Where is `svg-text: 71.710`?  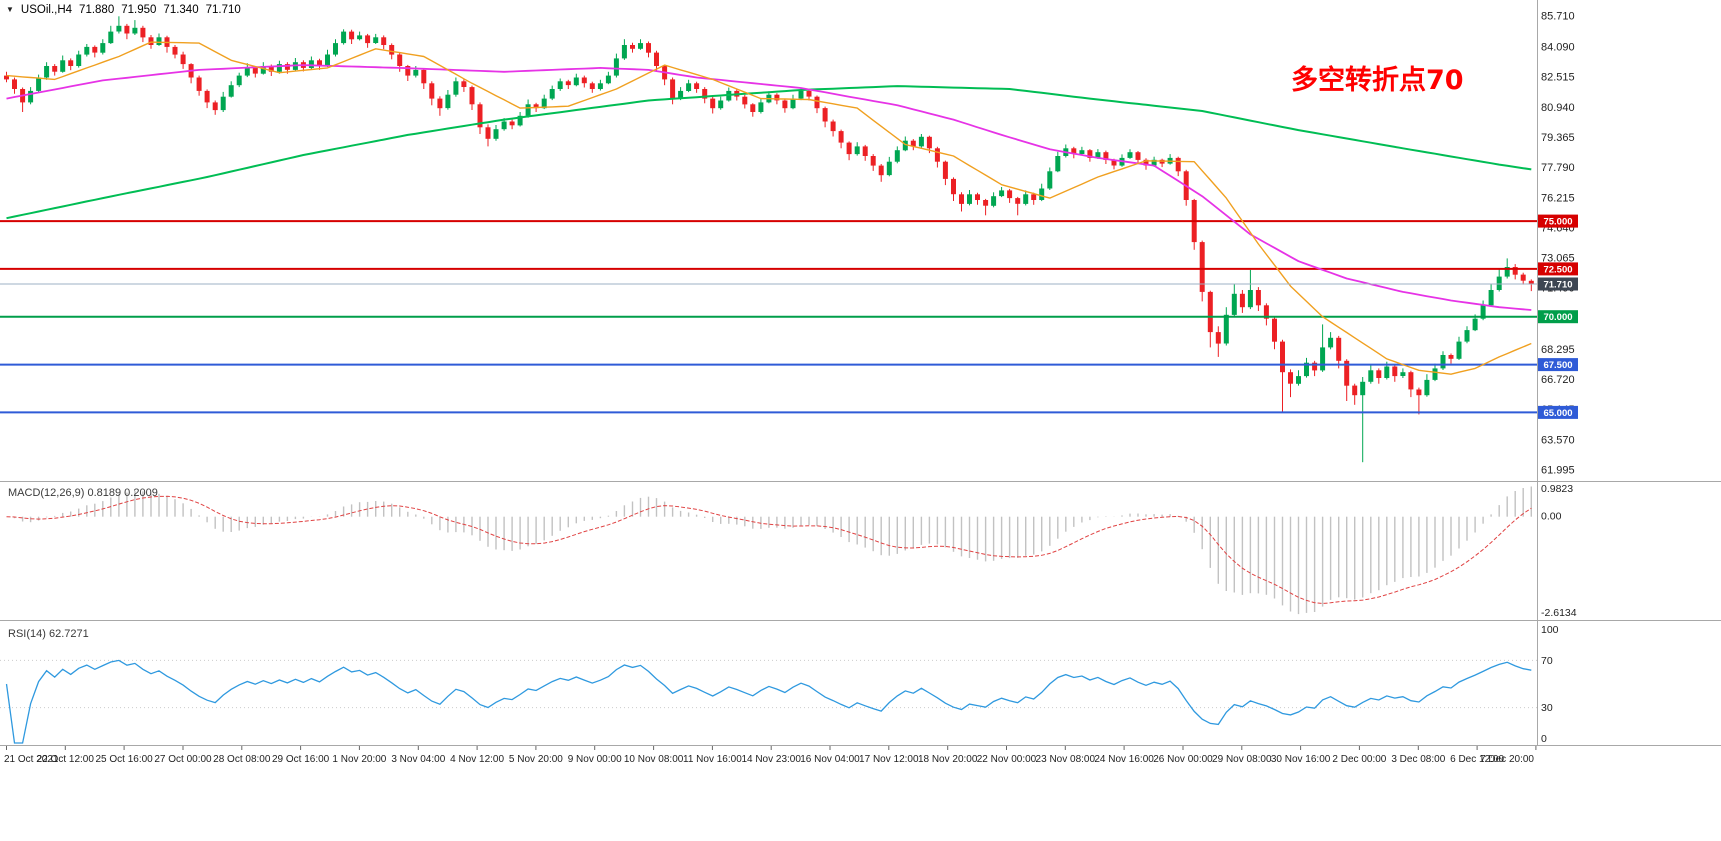
svg-text: 71.710 is located at coordinates (1557, 285).